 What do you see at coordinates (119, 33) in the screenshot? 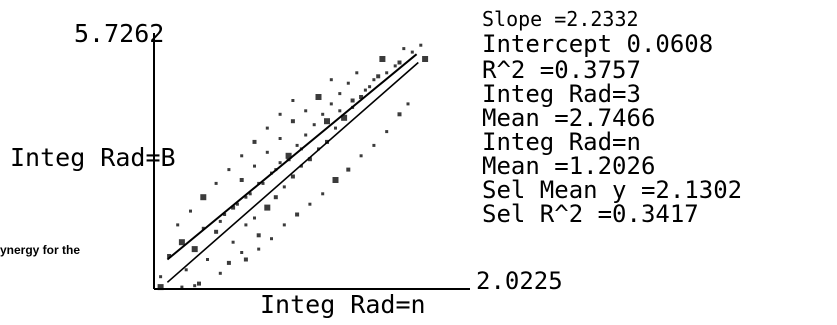
I see `y-tick-label: 5.7262` at bounding box center [119, 33].